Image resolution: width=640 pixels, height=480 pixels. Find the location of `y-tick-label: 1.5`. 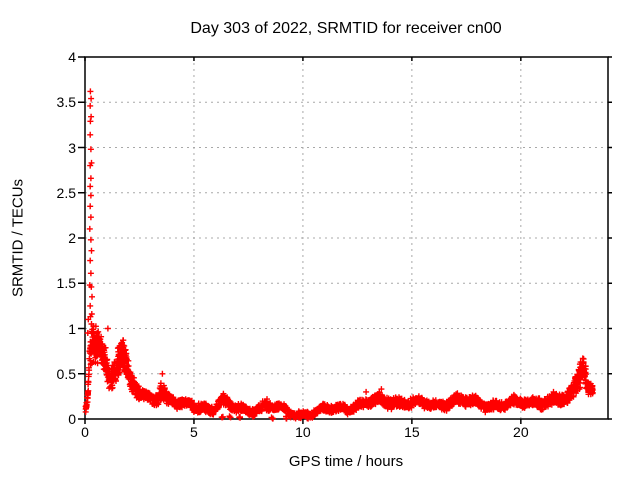

y-tick-label: 1.5 is located at coordinates (66, 283).